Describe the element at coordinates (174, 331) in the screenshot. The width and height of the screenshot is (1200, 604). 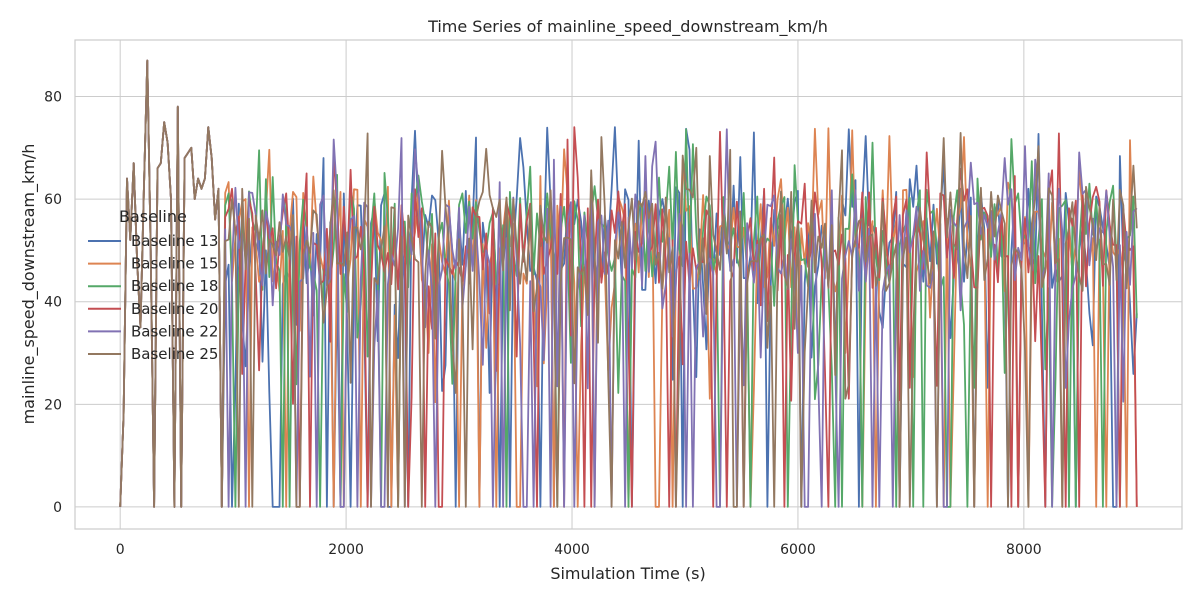
I see `legend-label-baseline-22: Baseline 22` at that location.